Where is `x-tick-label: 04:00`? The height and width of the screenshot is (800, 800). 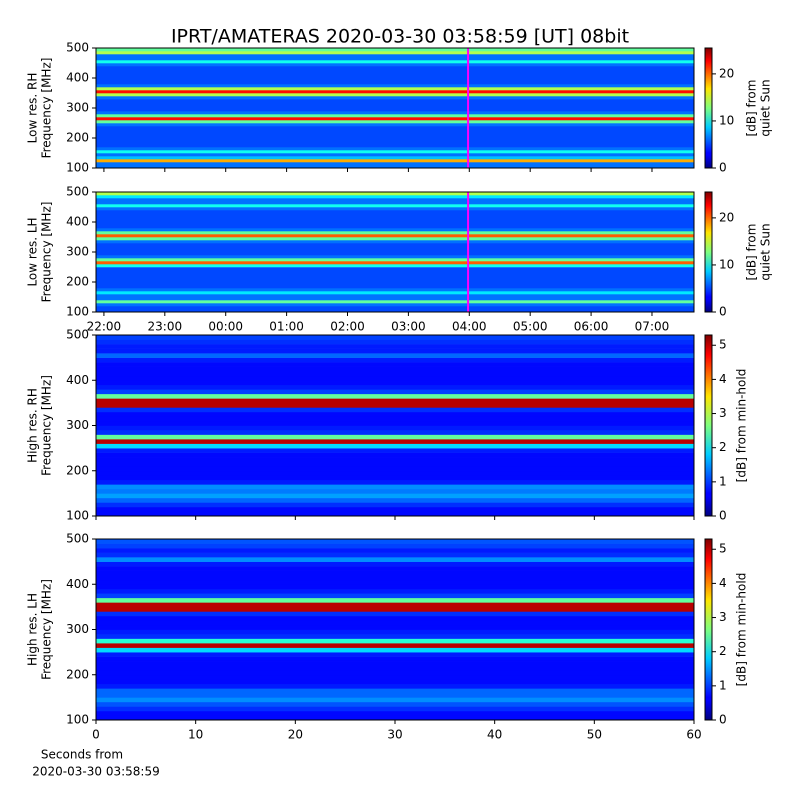 x-tick-label: 04:00 is located at coordinates (469, 327).